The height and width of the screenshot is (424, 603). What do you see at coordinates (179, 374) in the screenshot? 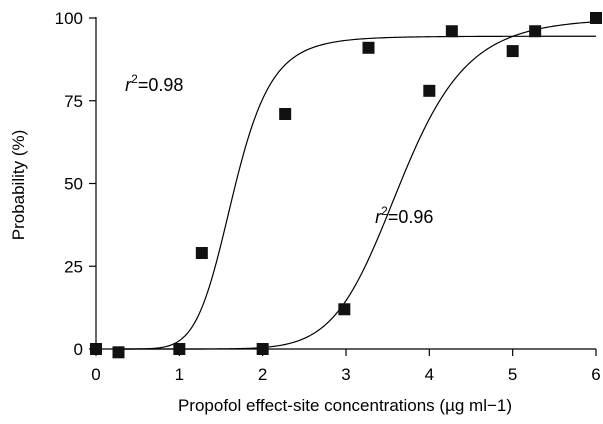
I see `x-tick-label: 1` at bounding box center [179, 374].